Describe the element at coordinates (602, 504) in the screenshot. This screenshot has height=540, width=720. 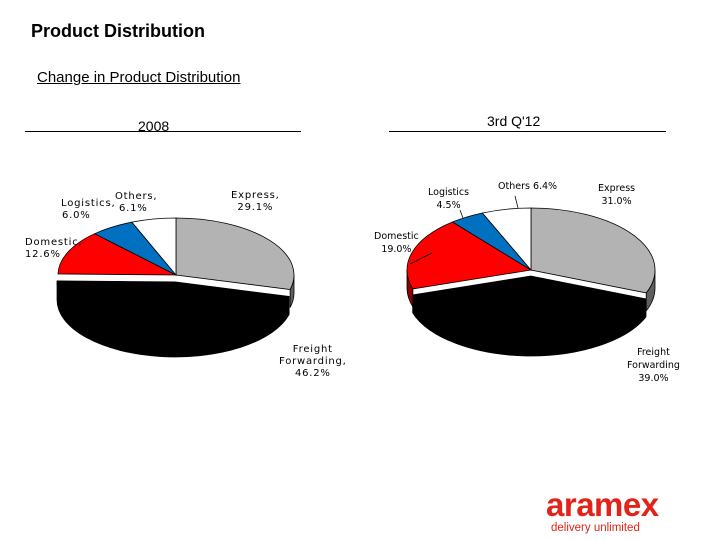
I see `logo-wordmark: aramex` at that location.